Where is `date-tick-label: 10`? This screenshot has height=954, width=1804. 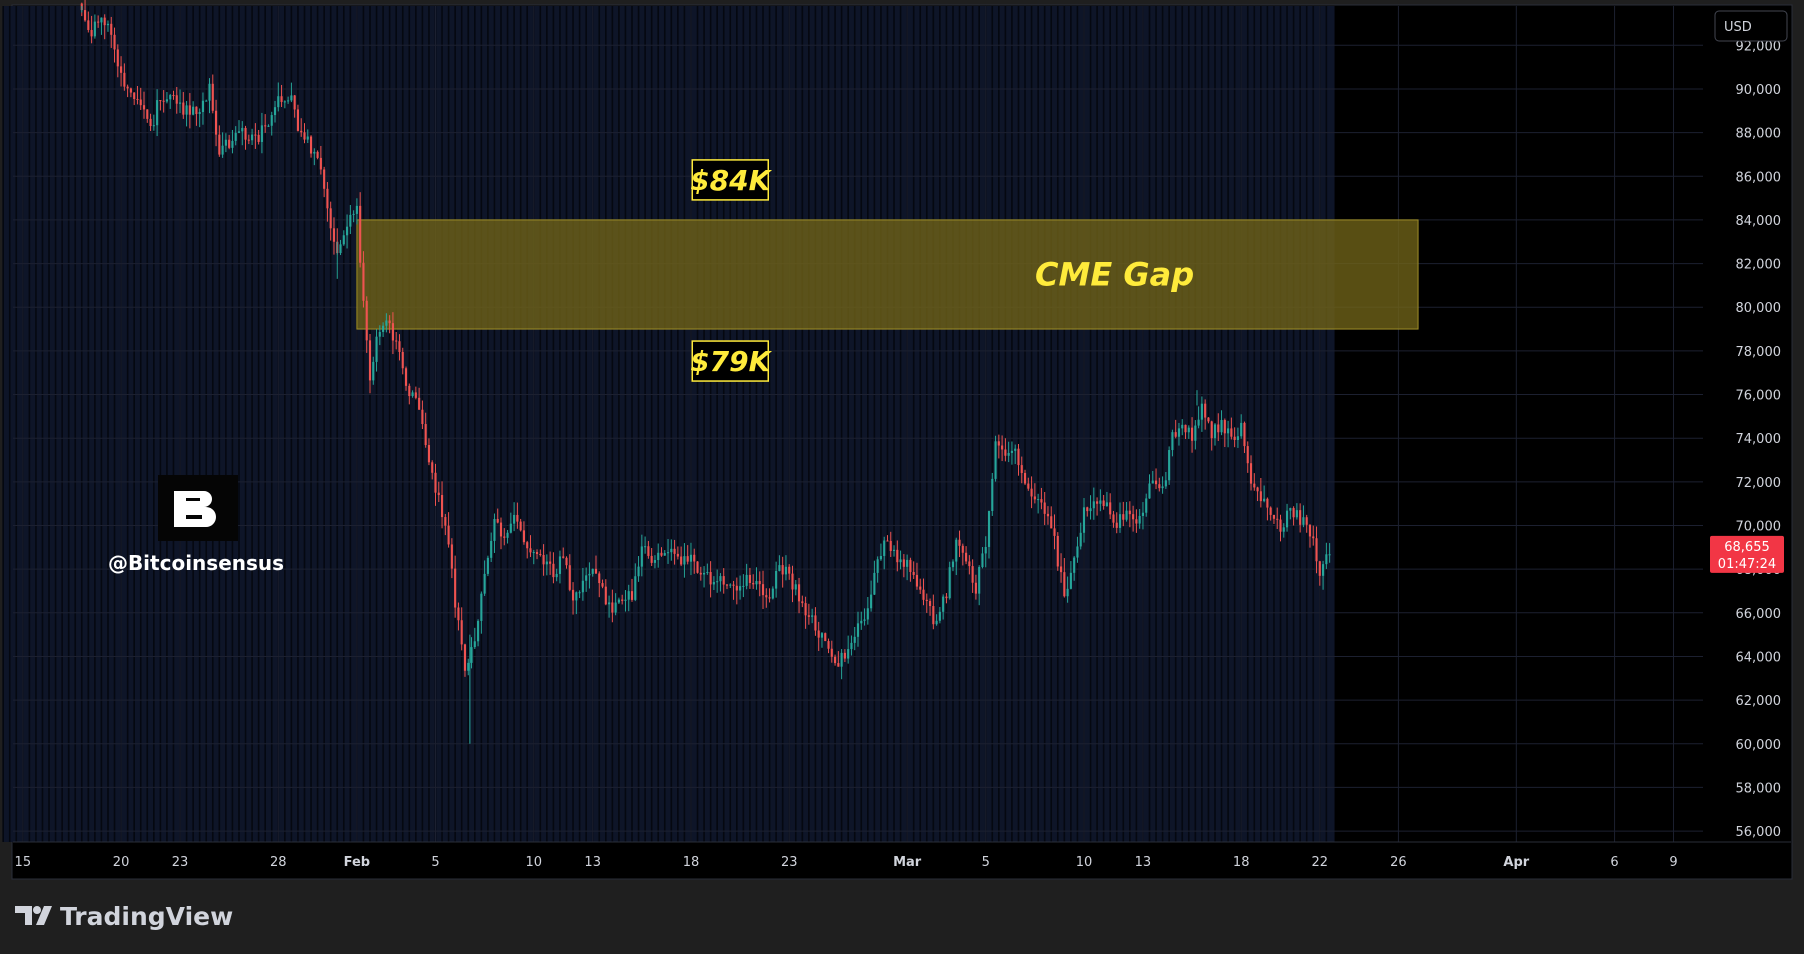 date-tick-label: 10 is located at coordinates (533, 862).